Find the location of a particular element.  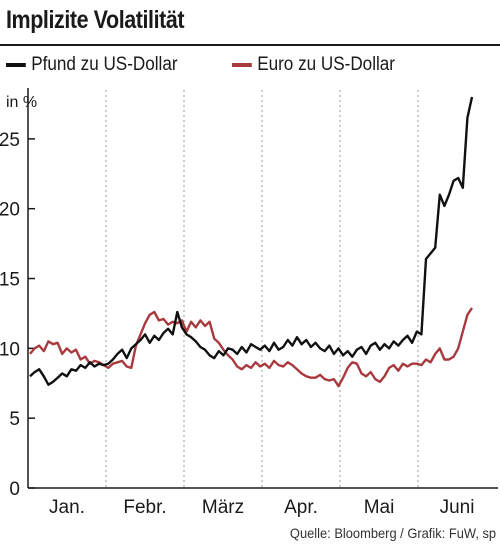

legend-swatch-eur is located at coordinates (242, 65).